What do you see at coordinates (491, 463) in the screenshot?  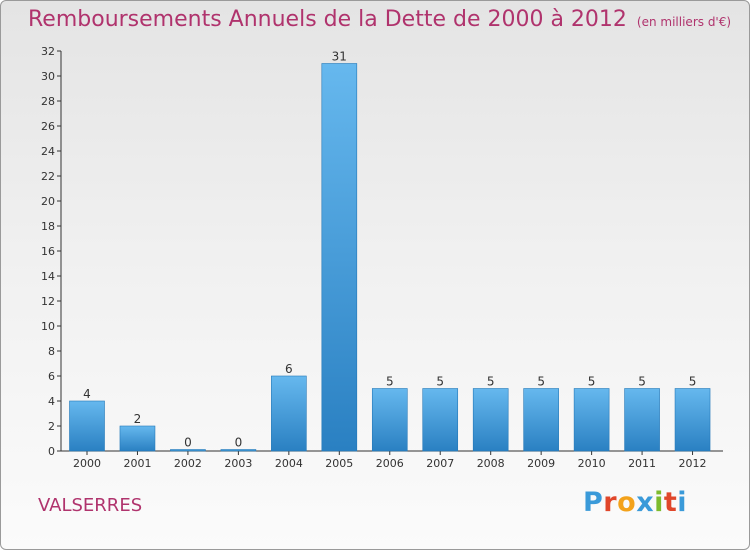 I see `x-tick-label: 2008` at bounding box center [491, 463].